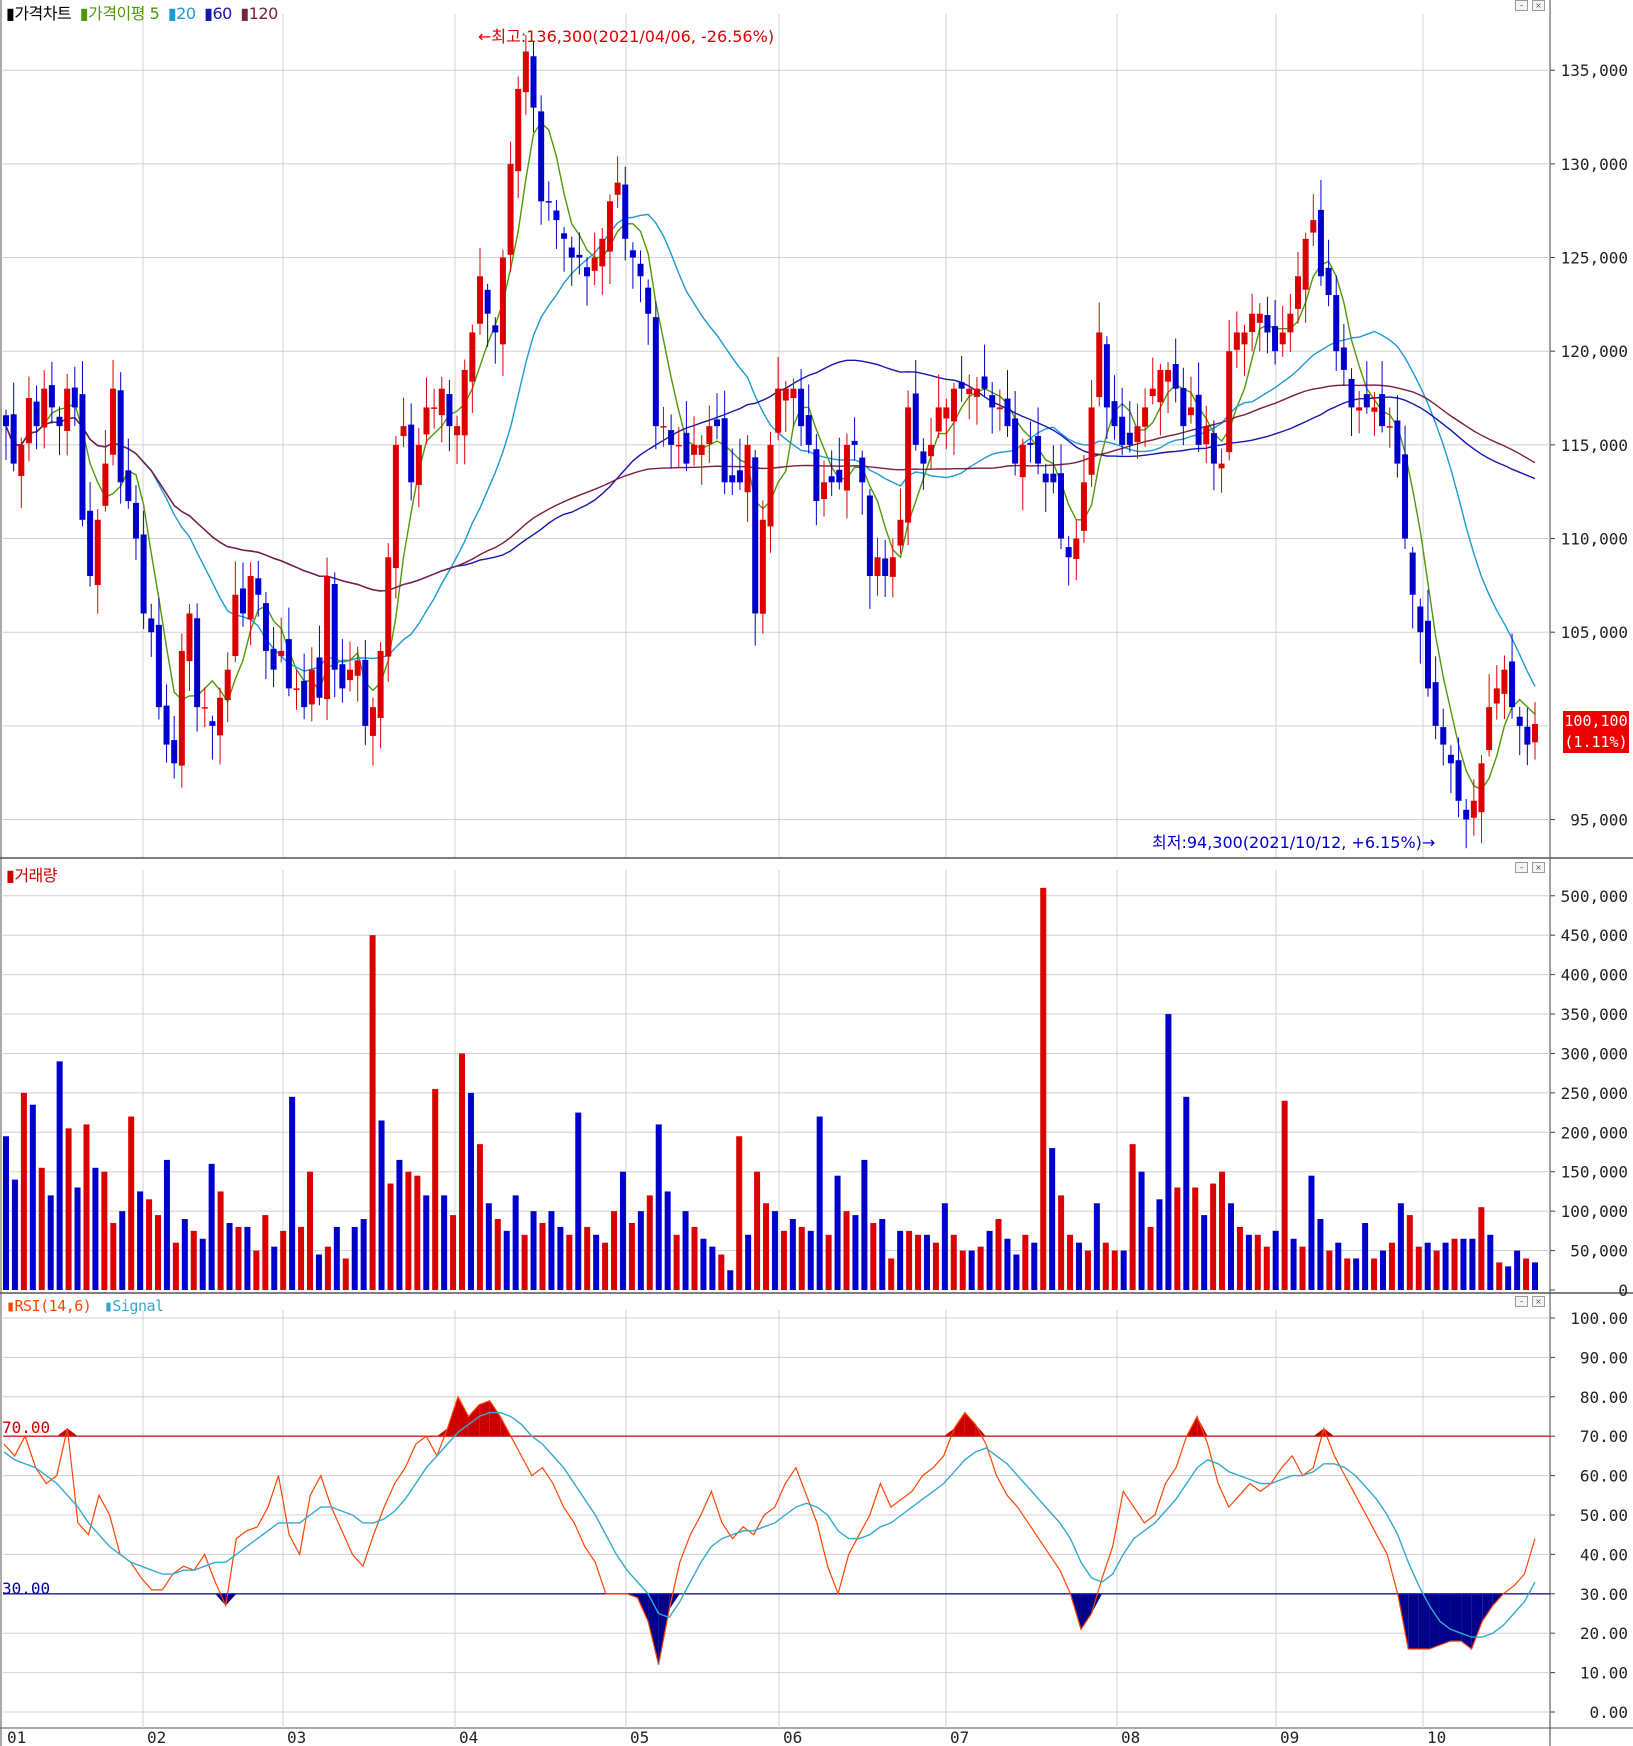 Image resolution: width=1633 pixels, height=1746 pixels. Describe the element at coordinates (792, 1737) in the screenshot. I see `x-axis-label: 06` at that location.